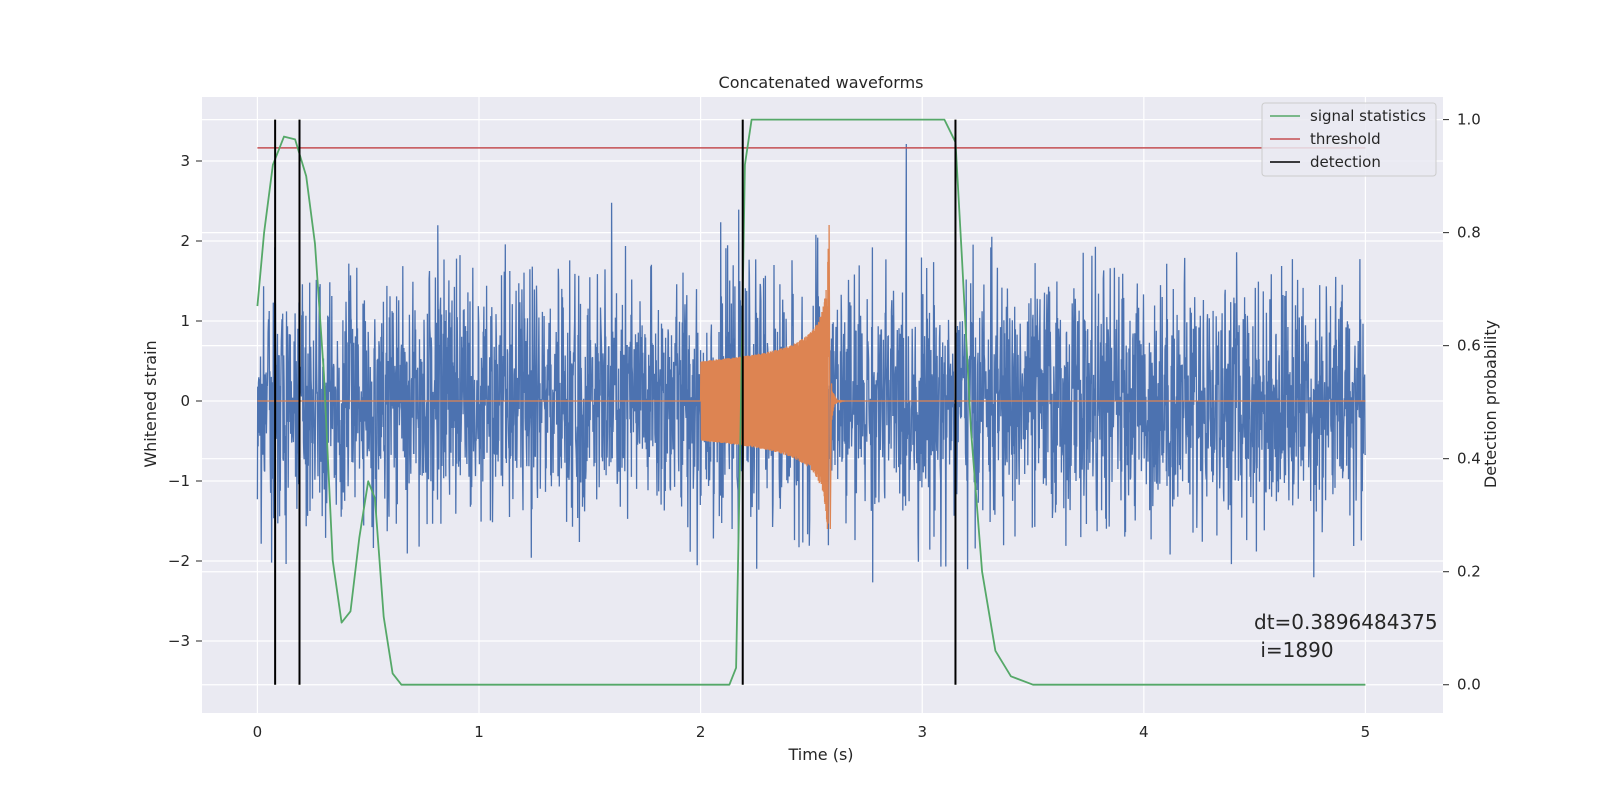 The width and height of the screenshot is (1600, 800). What do you see at coordinates (1469, 459) in the screenshot?
I see `y2-tick-label: 0.4` at bounding box center [1469, 459].